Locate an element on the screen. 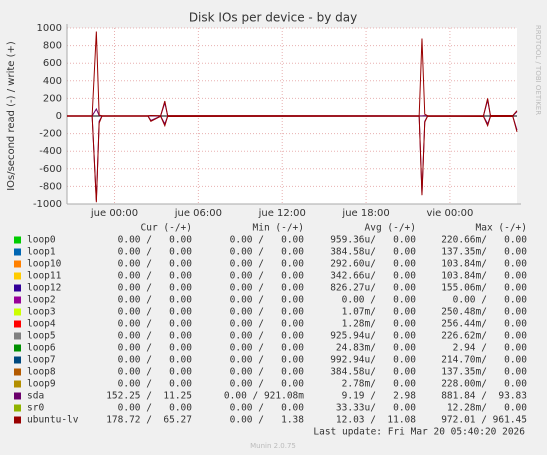  legend-label: ubuntu-lv is located at coordinates (53, 420).